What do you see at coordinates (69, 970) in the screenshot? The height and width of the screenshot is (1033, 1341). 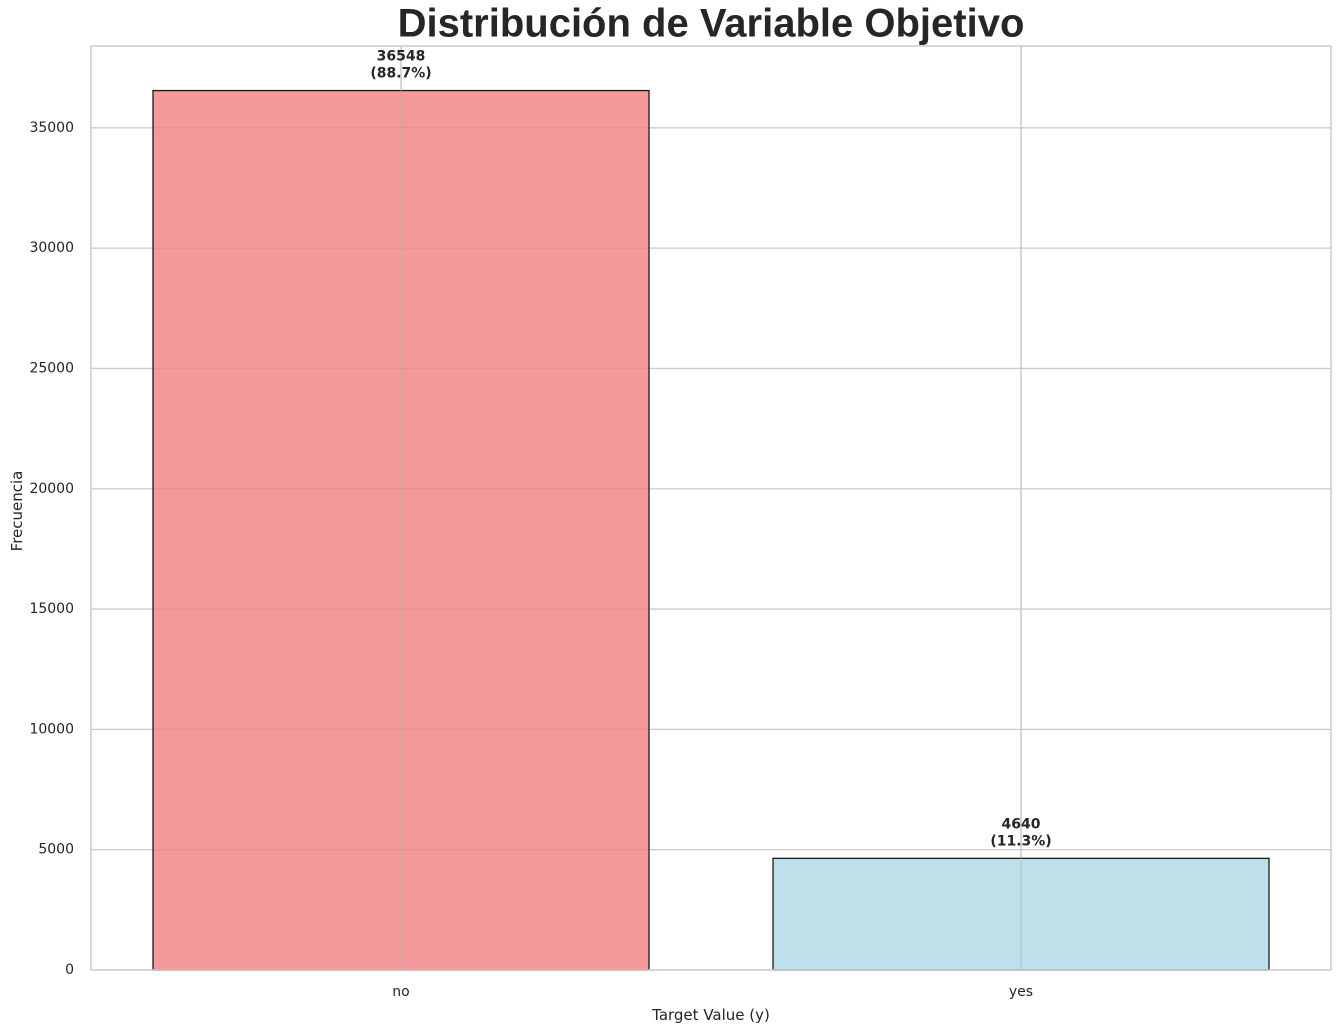 I see `y-tick-label: 0` at bounding box center [69, 970].